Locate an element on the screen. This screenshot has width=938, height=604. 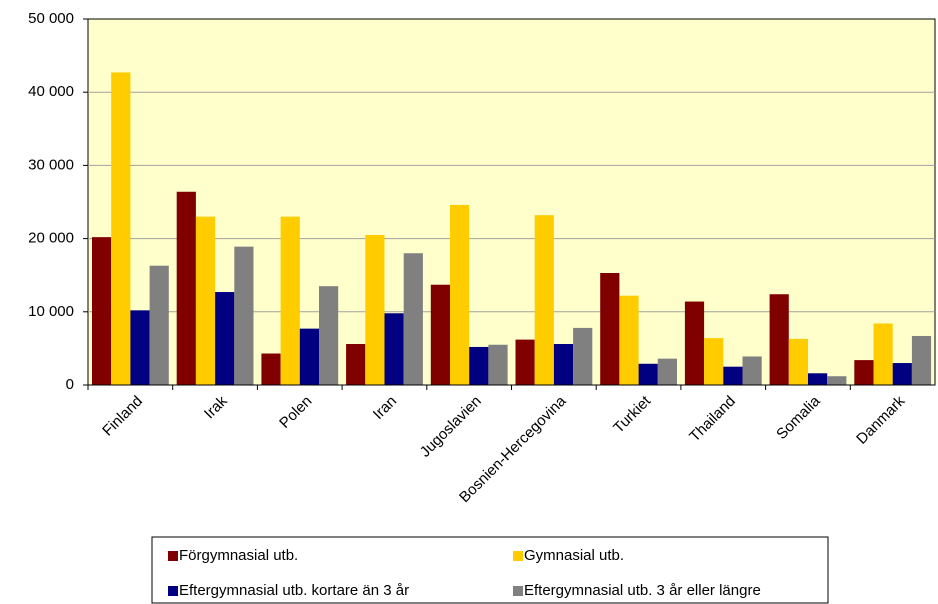
y-tick-label: 0 is located at coordinates (70, 384).